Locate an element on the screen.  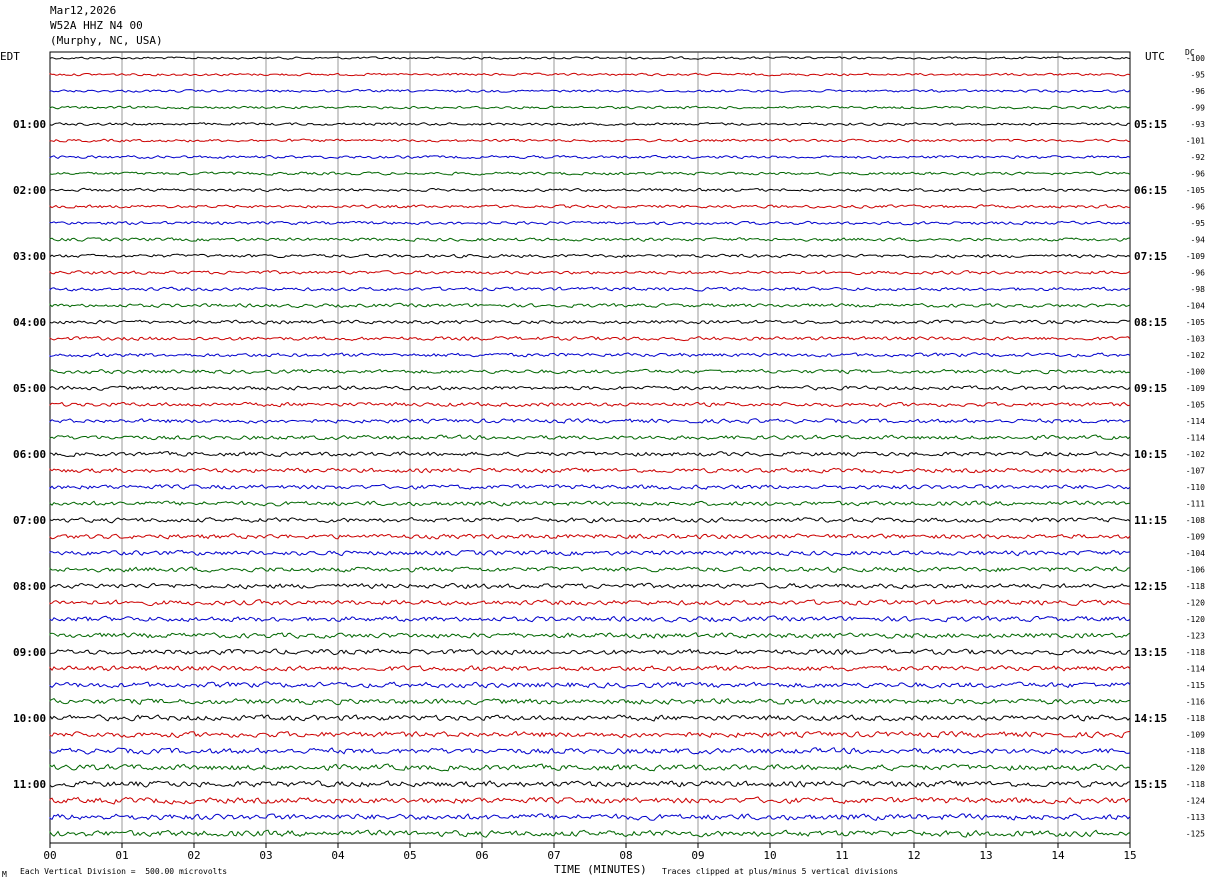
dc-offset-label: -98 is located at coordinates (1198, 289).